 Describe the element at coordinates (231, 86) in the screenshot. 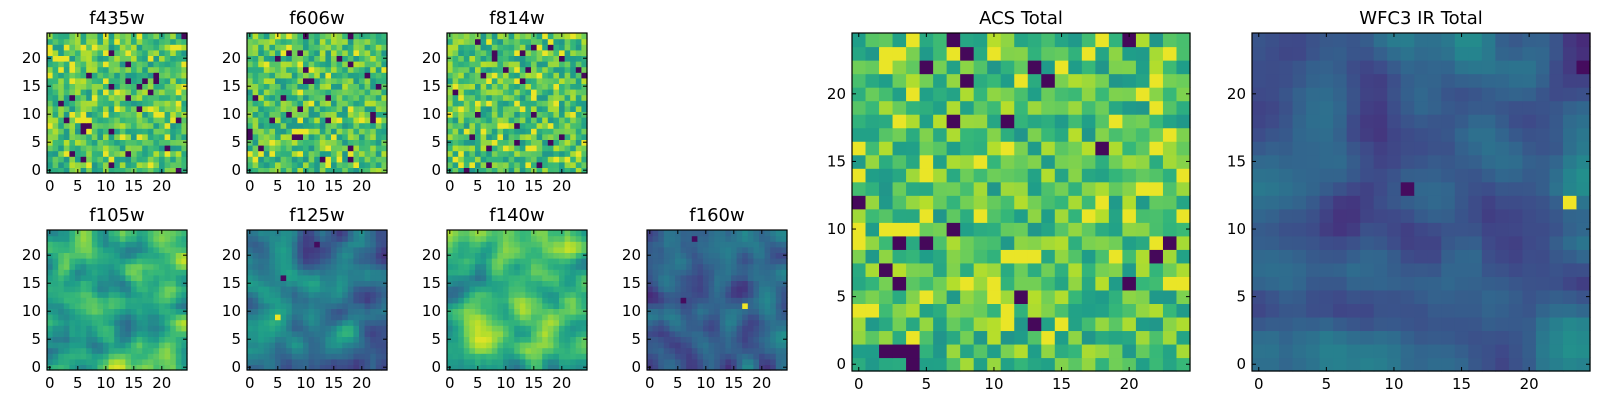

I see `y-tick-label: 15` at that location.